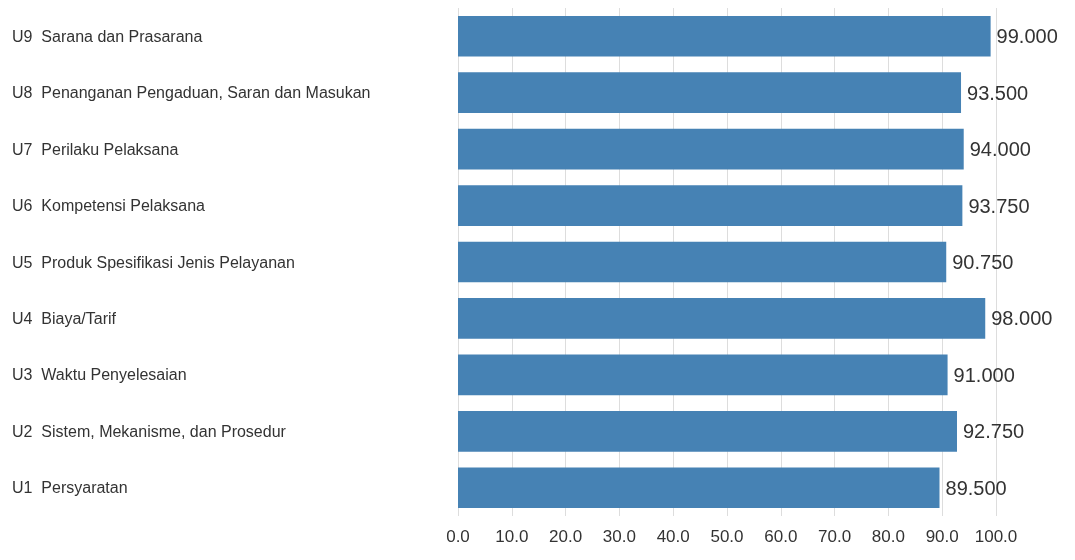 The height and width of the screenshot is (560, 1075). Describe the element at coordinates (673, 536) in the screenshot. I see `x-tick-label: 40.0` at that location.